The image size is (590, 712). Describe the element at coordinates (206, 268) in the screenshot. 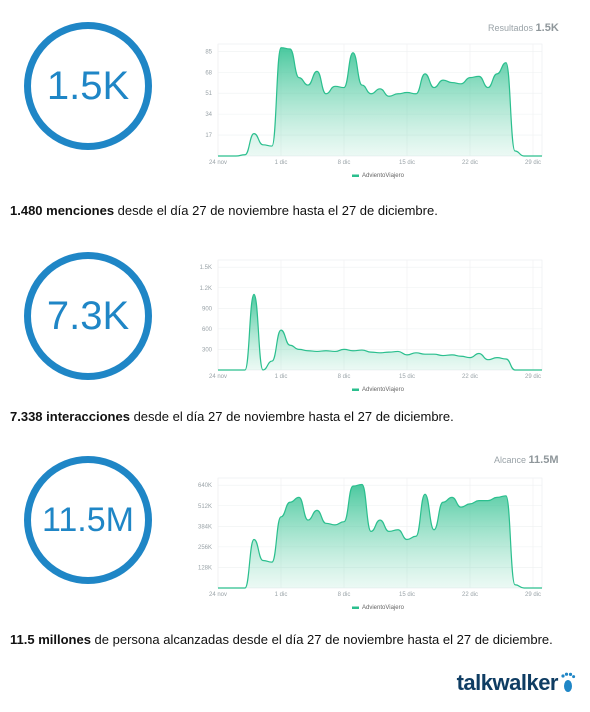

I see `y-tick-label: 1.5K` at that location.